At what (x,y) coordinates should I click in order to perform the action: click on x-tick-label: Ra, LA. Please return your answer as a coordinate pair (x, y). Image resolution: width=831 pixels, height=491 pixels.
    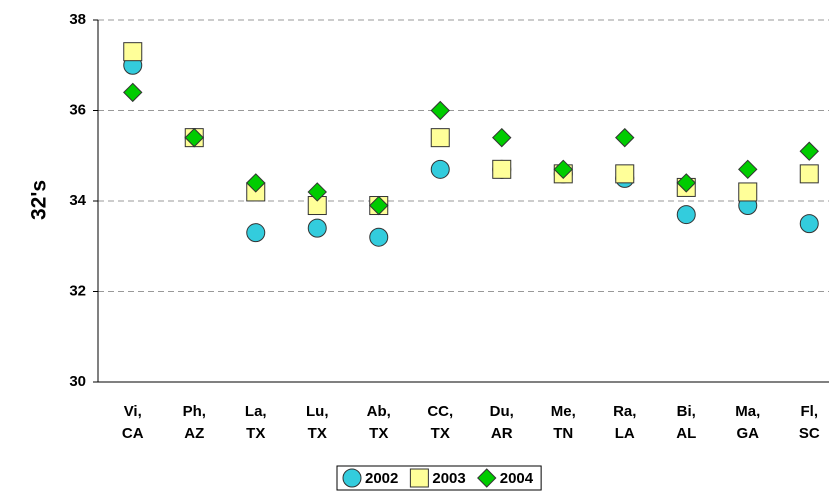
    Looking at the image, I should click on (624, 422).